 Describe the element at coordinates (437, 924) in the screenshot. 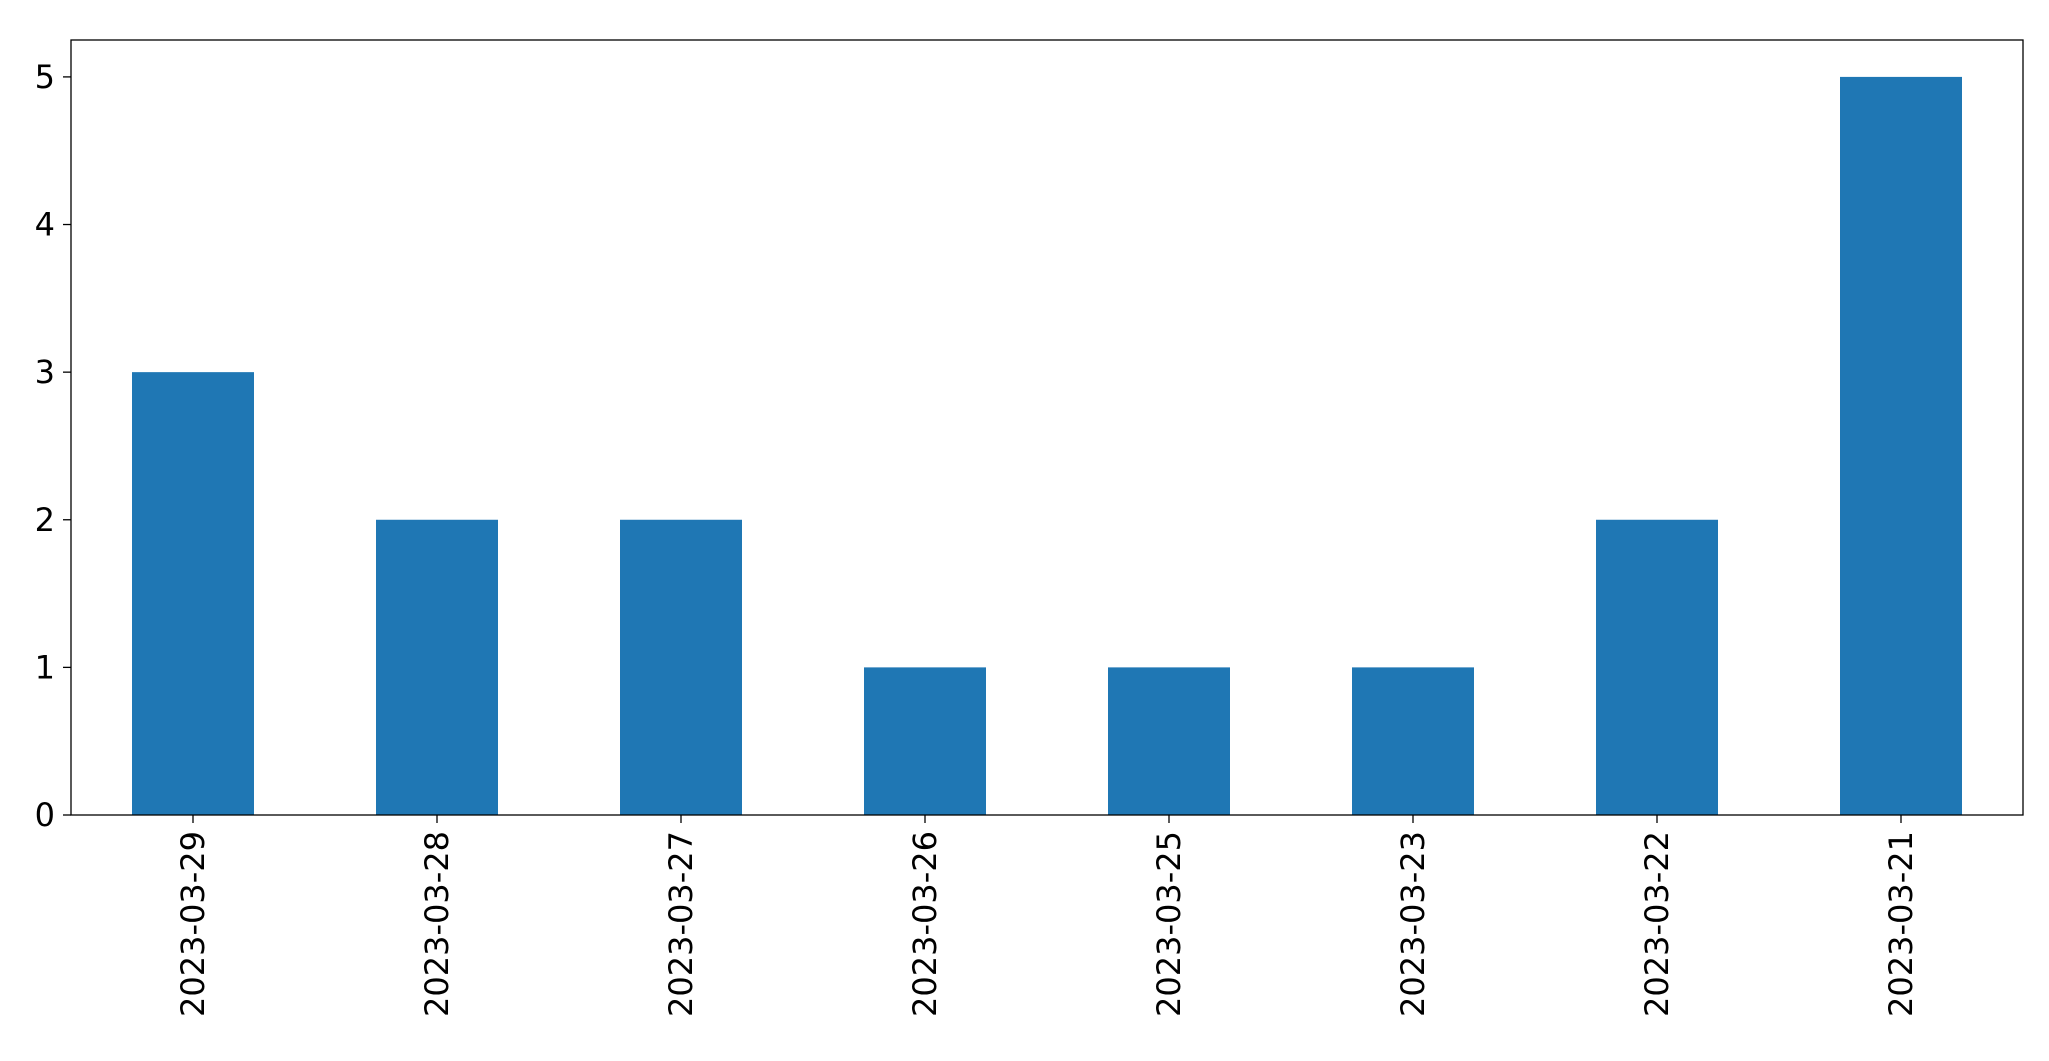

I see `x-tick-label-2023-03-28: 2023-03-28` at that location.